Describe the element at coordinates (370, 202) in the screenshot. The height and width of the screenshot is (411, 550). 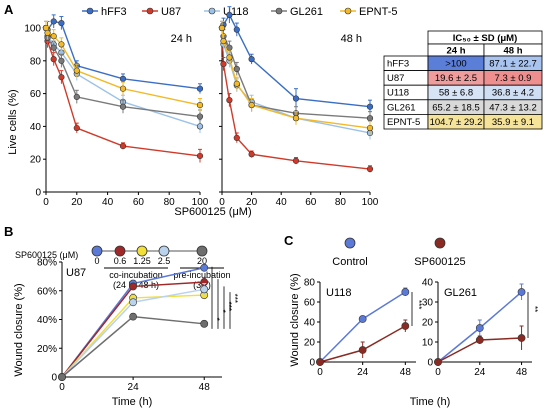
I see `a-48h-x-tick-label: 100` at that location.